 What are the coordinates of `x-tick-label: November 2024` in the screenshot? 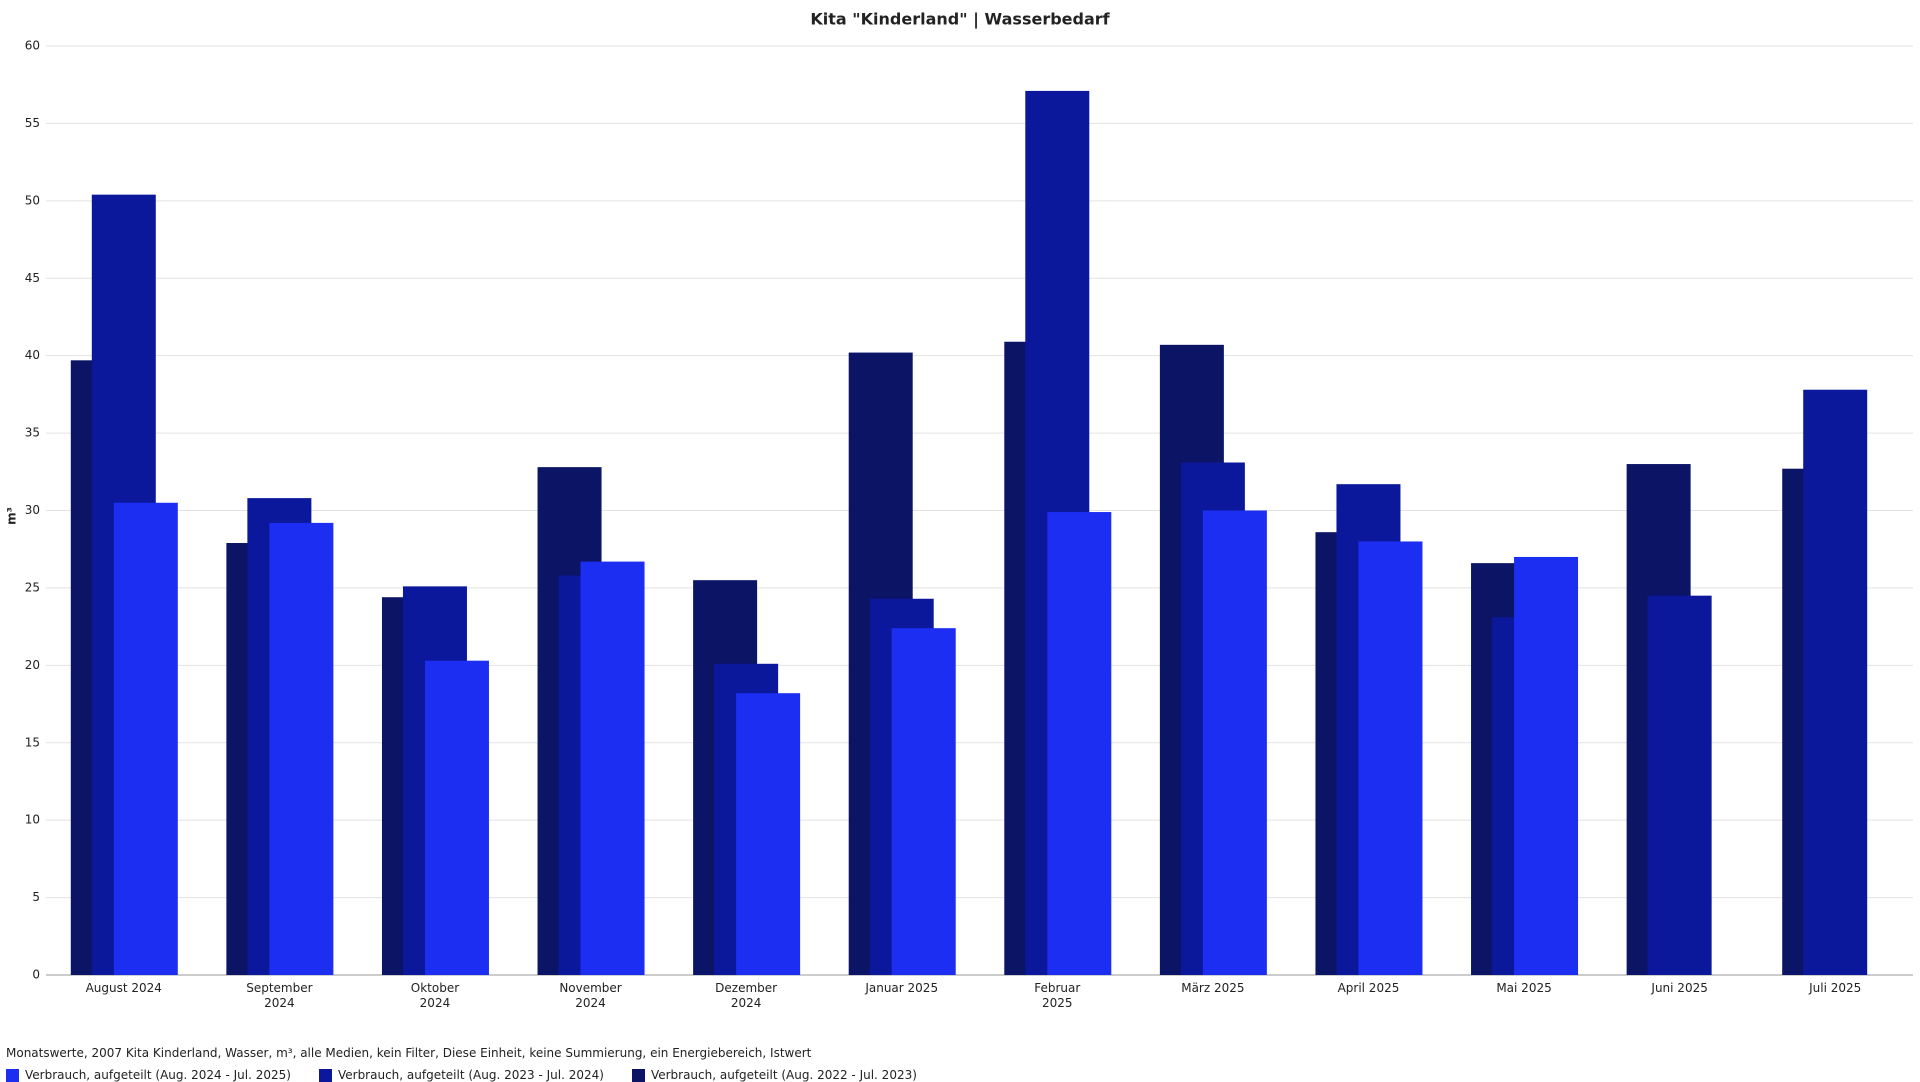 It's located at (590, 995).